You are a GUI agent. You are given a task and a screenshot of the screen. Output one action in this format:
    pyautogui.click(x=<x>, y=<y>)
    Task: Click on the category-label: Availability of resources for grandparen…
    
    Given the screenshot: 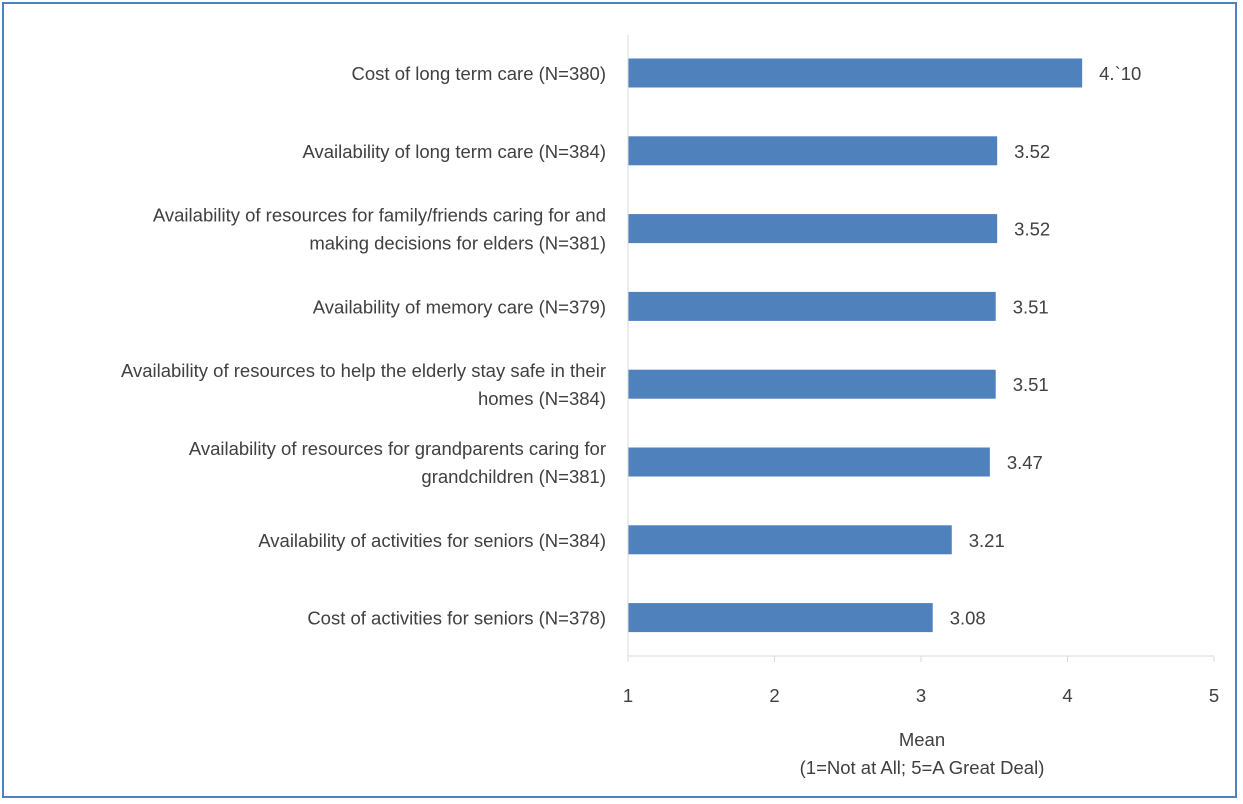 What is the action you would take?
    pyautogui.click(x=397, y=448)
    